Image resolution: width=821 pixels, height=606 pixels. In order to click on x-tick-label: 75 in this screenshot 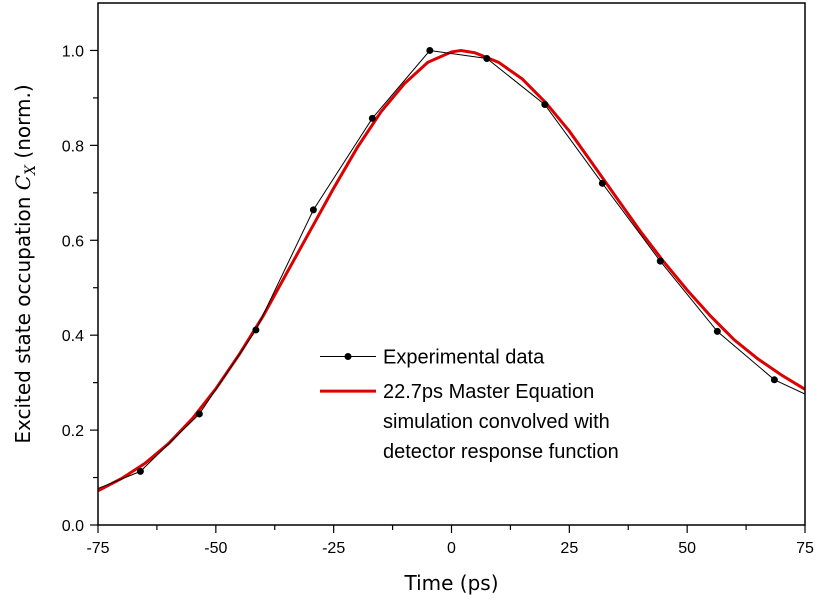, I will do `click(805, 548)`.